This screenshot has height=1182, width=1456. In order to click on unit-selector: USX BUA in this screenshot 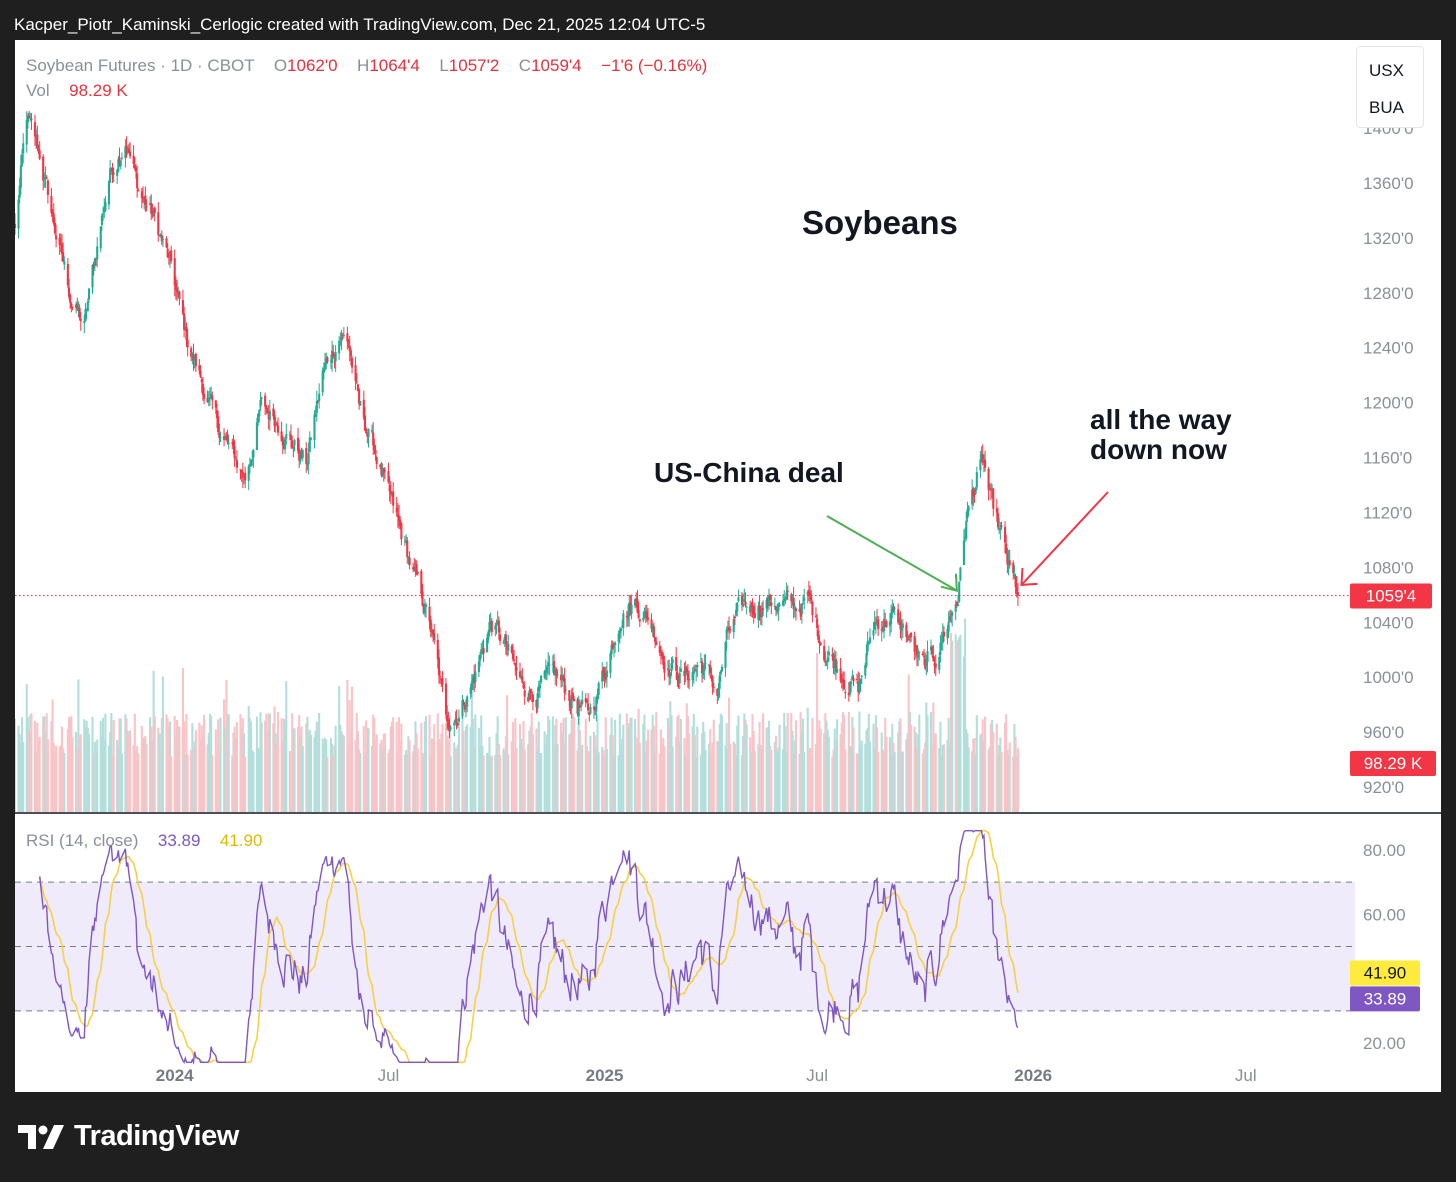, I will do `click(1390, 87)`.